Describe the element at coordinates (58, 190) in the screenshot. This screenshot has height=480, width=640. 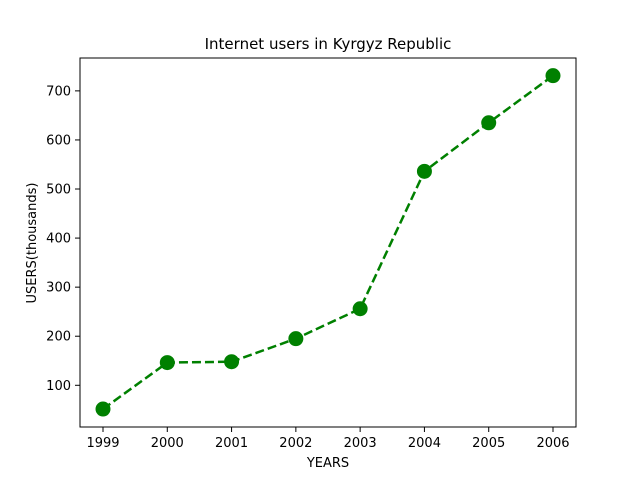
I see `y-tick-label: 500` at that location.